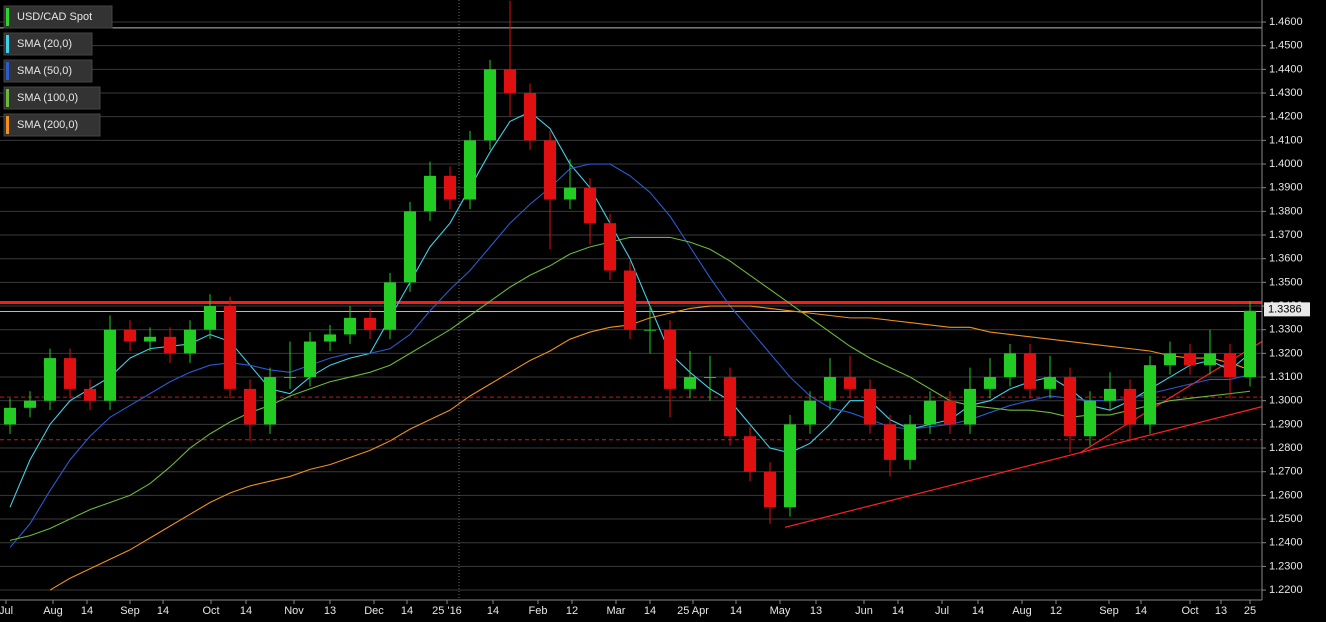 Image resolution: width=1326 pixels, height=622 pixels. What do you see at coordinates (1286, 117) in the screenshot?
I see `y-tick-label: 1.4200` at bounding box center [1286, 117].